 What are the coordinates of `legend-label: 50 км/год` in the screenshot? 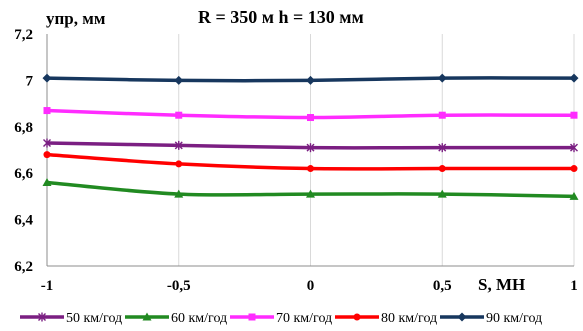 It's located at (94, 318).